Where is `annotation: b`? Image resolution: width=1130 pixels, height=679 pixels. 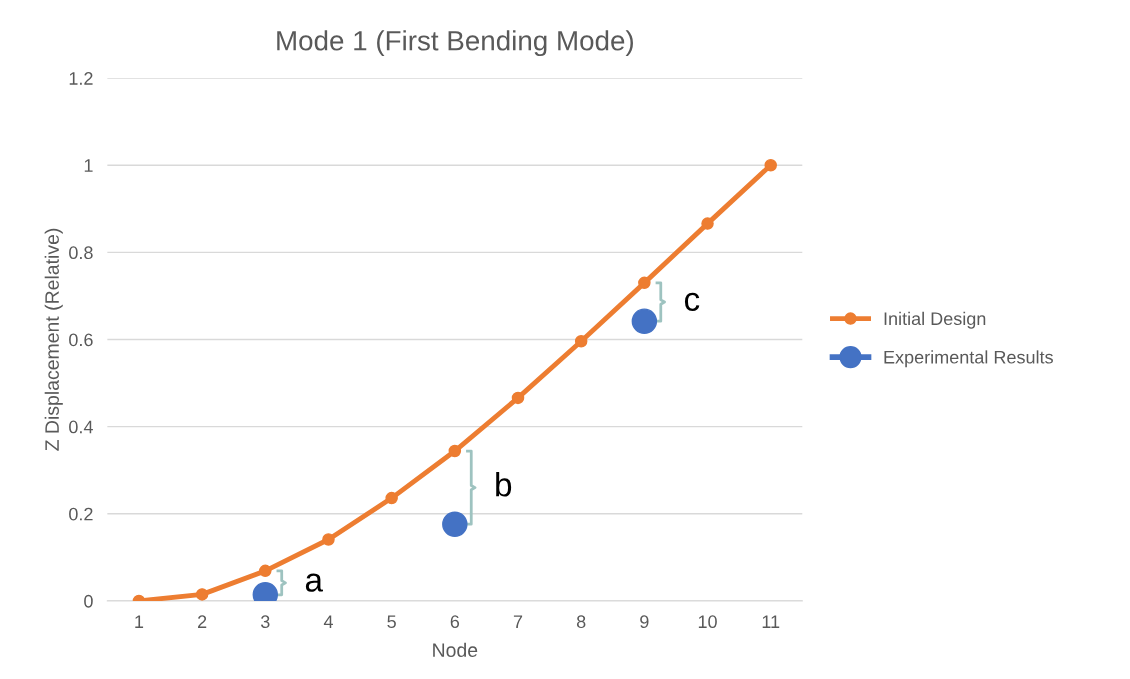
annotation: b is located at coordinates (504, 484).